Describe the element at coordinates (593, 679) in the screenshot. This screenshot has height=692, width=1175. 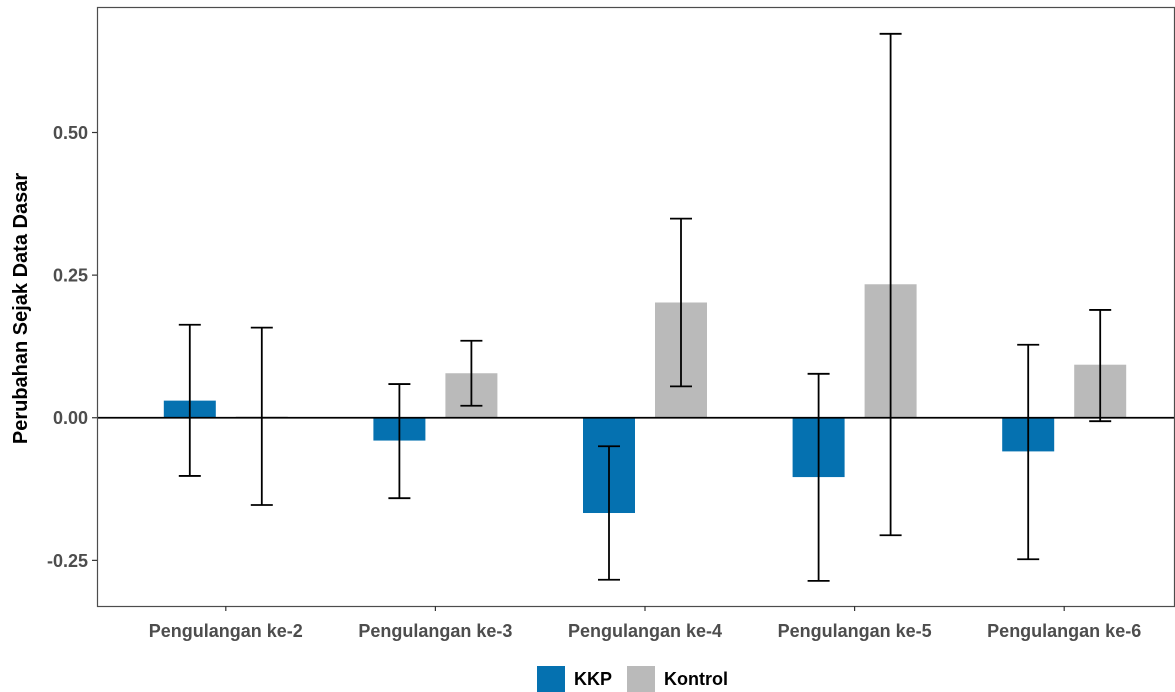
I see `legend-label-kkp: KKP` at that location.